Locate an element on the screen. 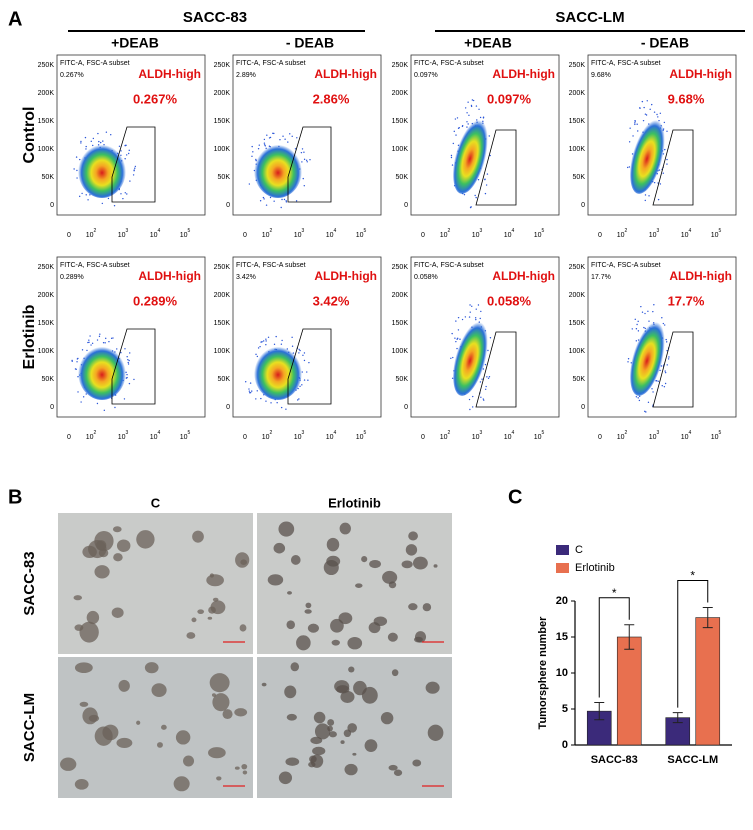  y-tick-label: 200K is located at coordinates (577, 93).